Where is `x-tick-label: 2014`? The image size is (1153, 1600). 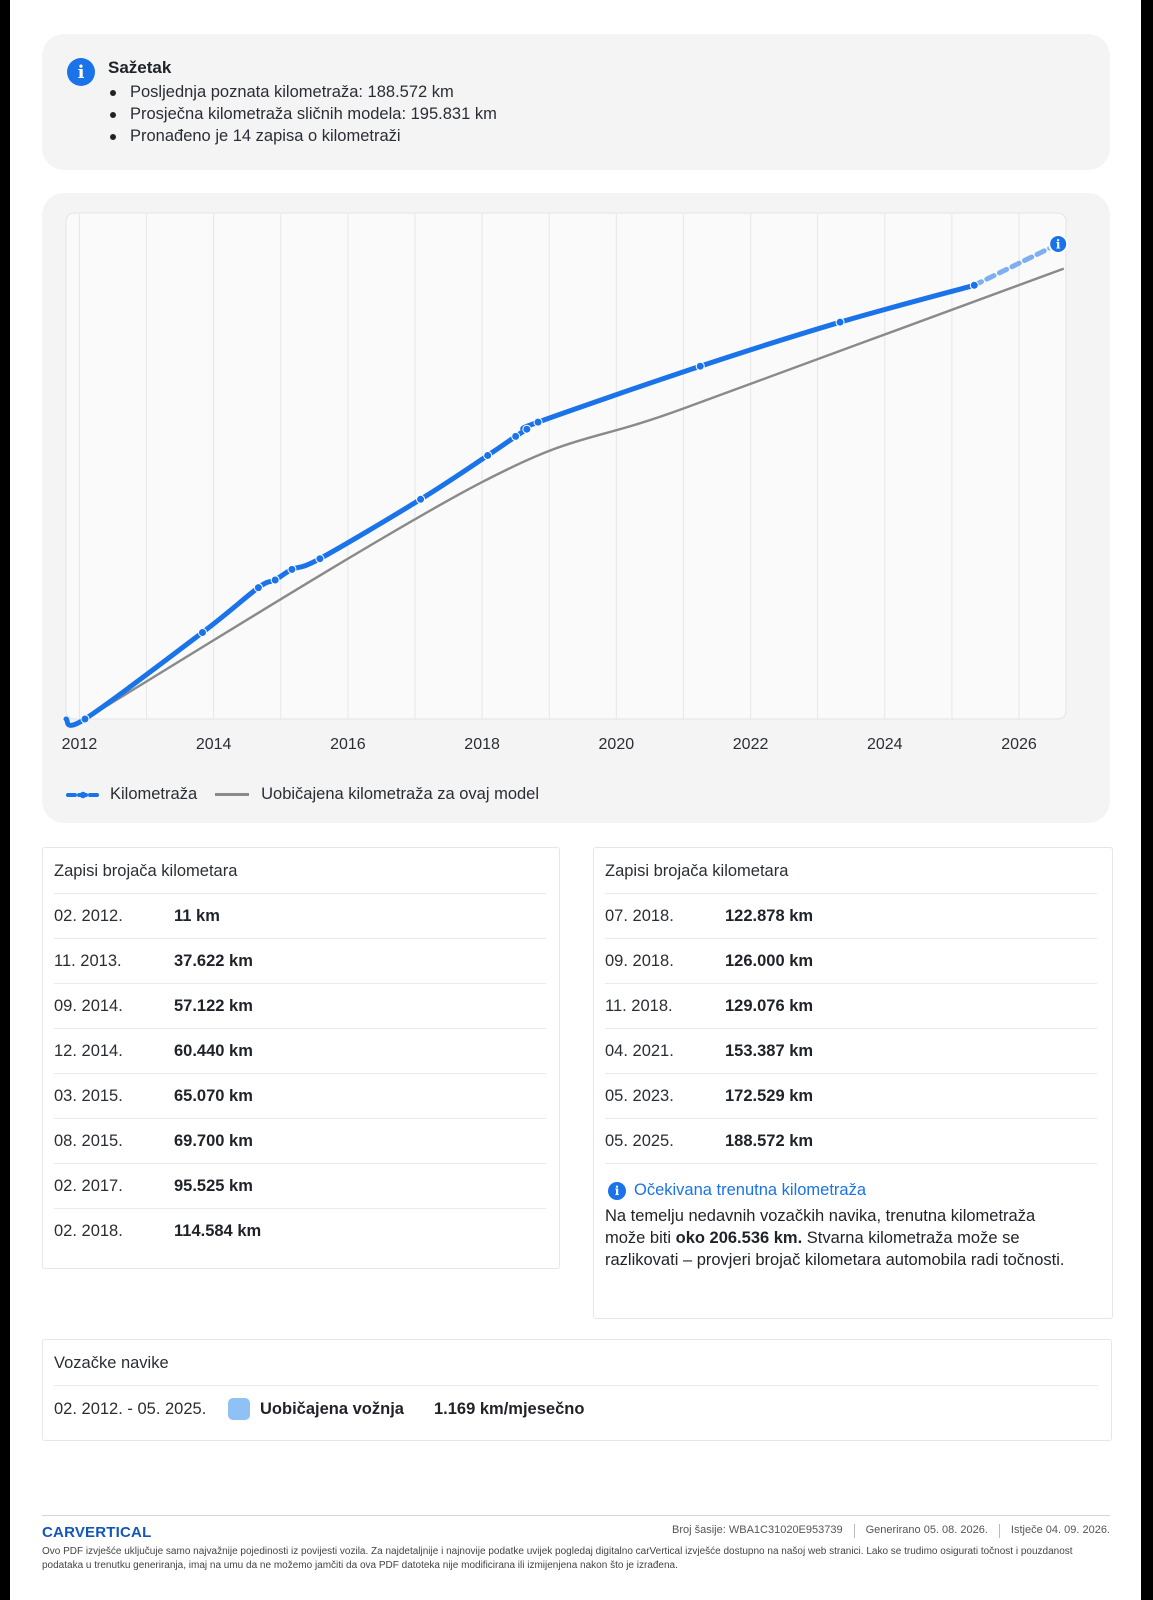
x-tick-label: 2014 is located at coordinates (214, 744).